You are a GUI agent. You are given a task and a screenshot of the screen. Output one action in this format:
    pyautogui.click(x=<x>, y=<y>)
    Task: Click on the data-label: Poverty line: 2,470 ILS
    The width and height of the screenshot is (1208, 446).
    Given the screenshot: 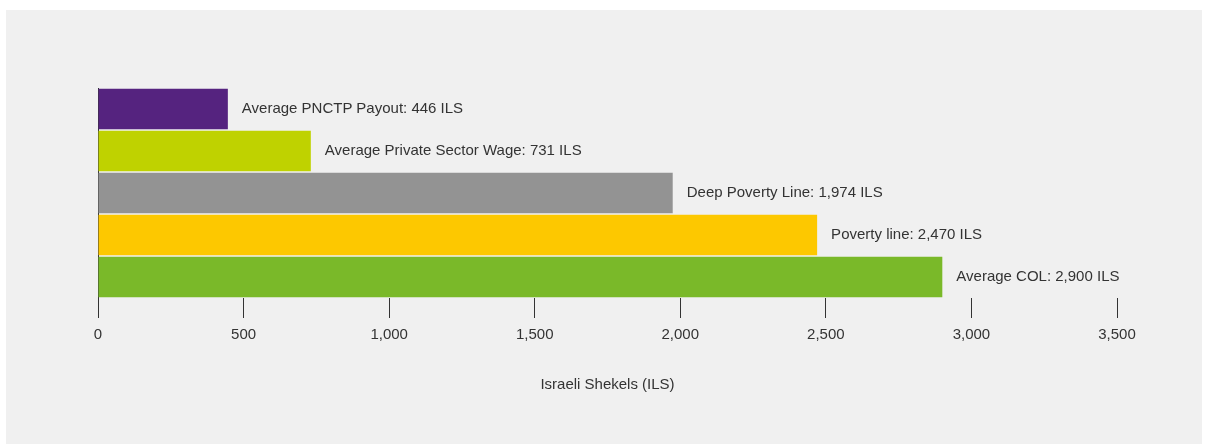 What is the action you would take?
    pyautogui.click(x=907, y=234)
    